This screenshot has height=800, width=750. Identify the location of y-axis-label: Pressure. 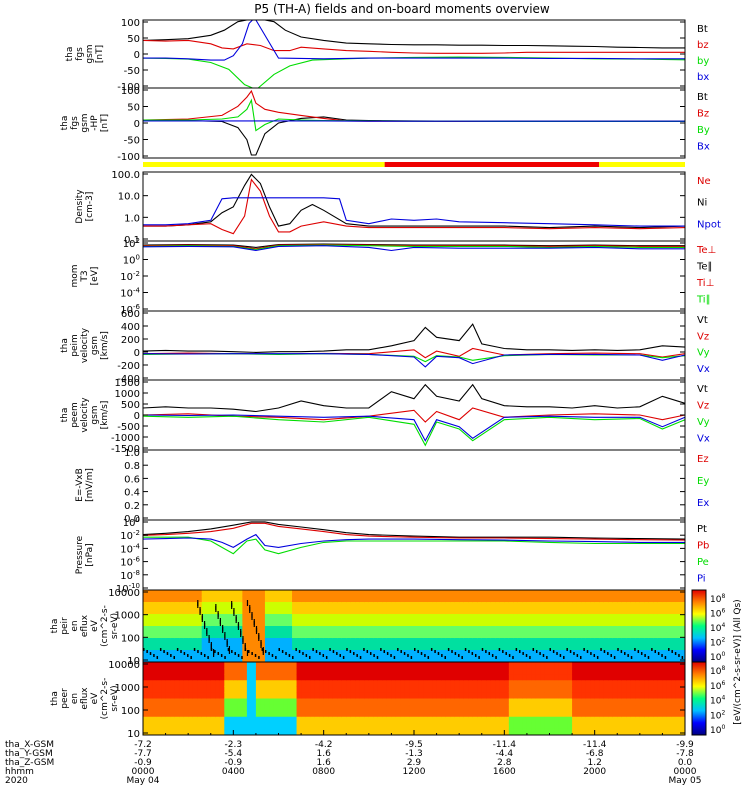
(80, 554).